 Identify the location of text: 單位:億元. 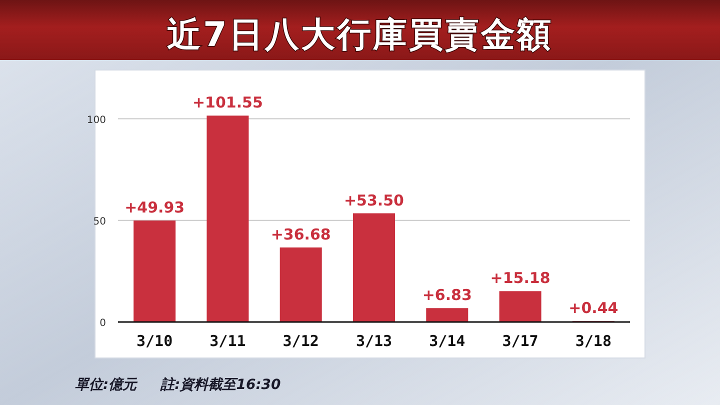
(107, 384).